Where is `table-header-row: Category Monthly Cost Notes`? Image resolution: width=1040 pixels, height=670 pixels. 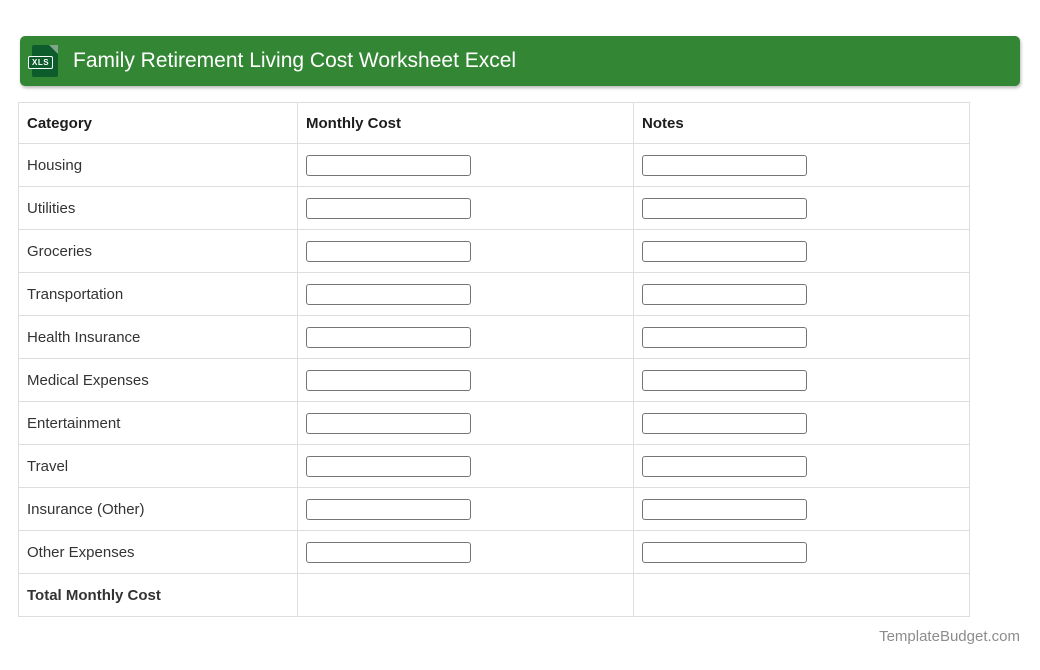
table-header-row: Category Monthly Cost Notes is located at coordinates (494, 123).